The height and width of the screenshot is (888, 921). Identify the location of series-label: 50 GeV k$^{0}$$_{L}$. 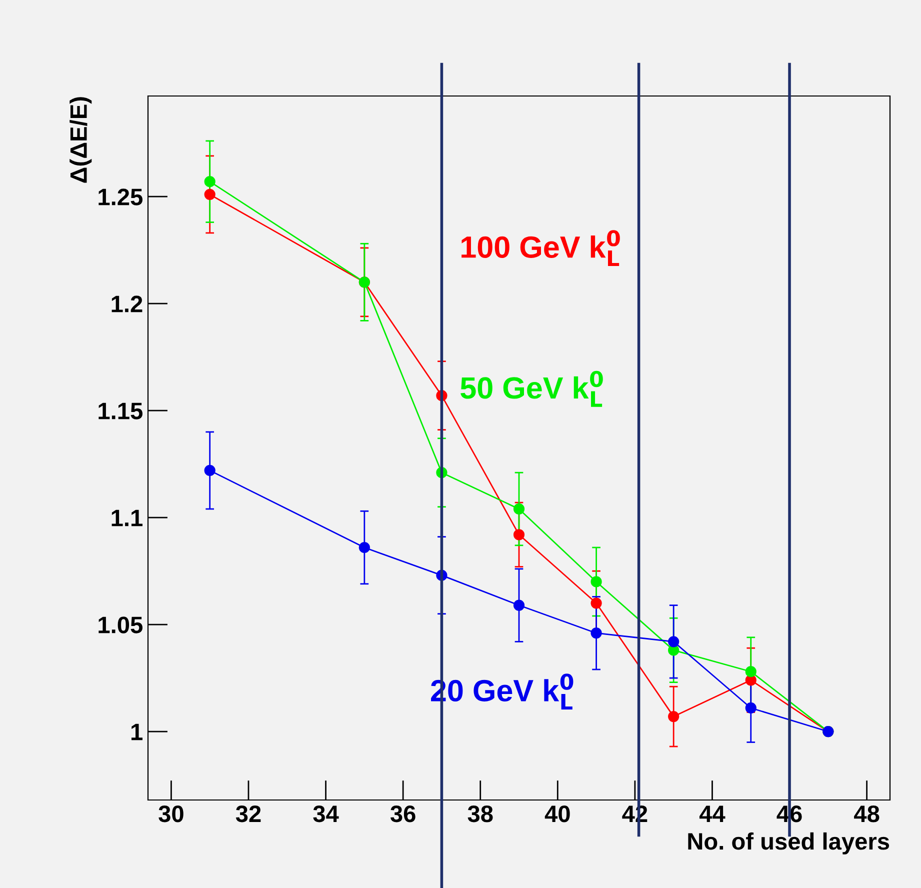
(531, 388).